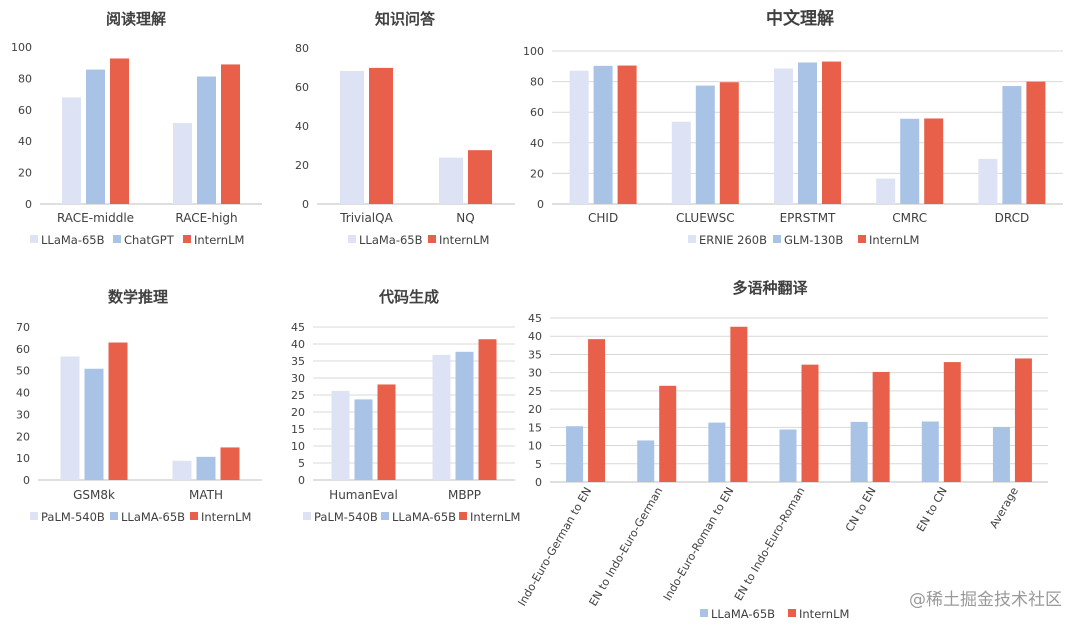 This screenshot has width=1080, height=630. What do you see at coordinates (535, 373) in the screenshot?
I see `translation-ytick-label: 30` at bounding box center [535, 373].